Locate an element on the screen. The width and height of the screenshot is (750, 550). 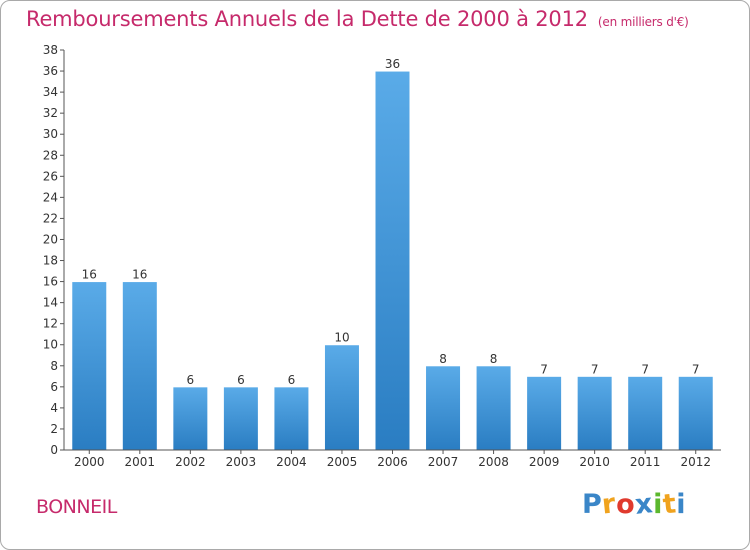
y-tick-label: 38 is located at coordinates (50, 50).